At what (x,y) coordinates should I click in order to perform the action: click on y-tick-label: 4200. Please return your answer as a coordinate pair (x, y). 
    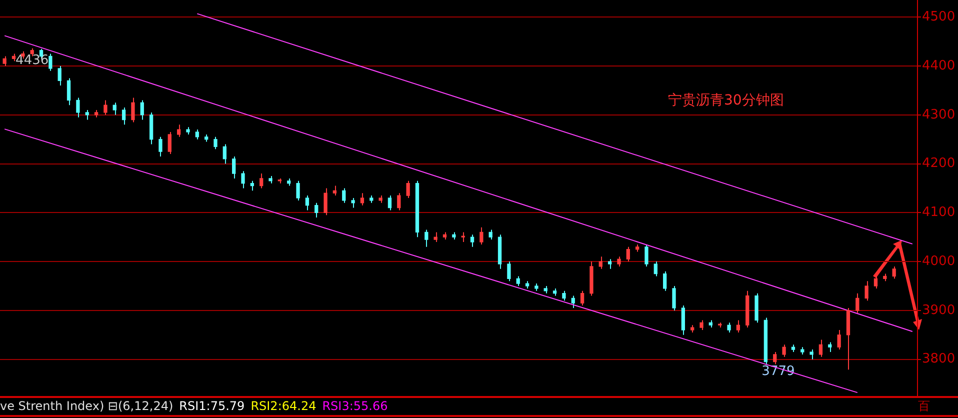
    Looking at the image, I should click on (939, 164).